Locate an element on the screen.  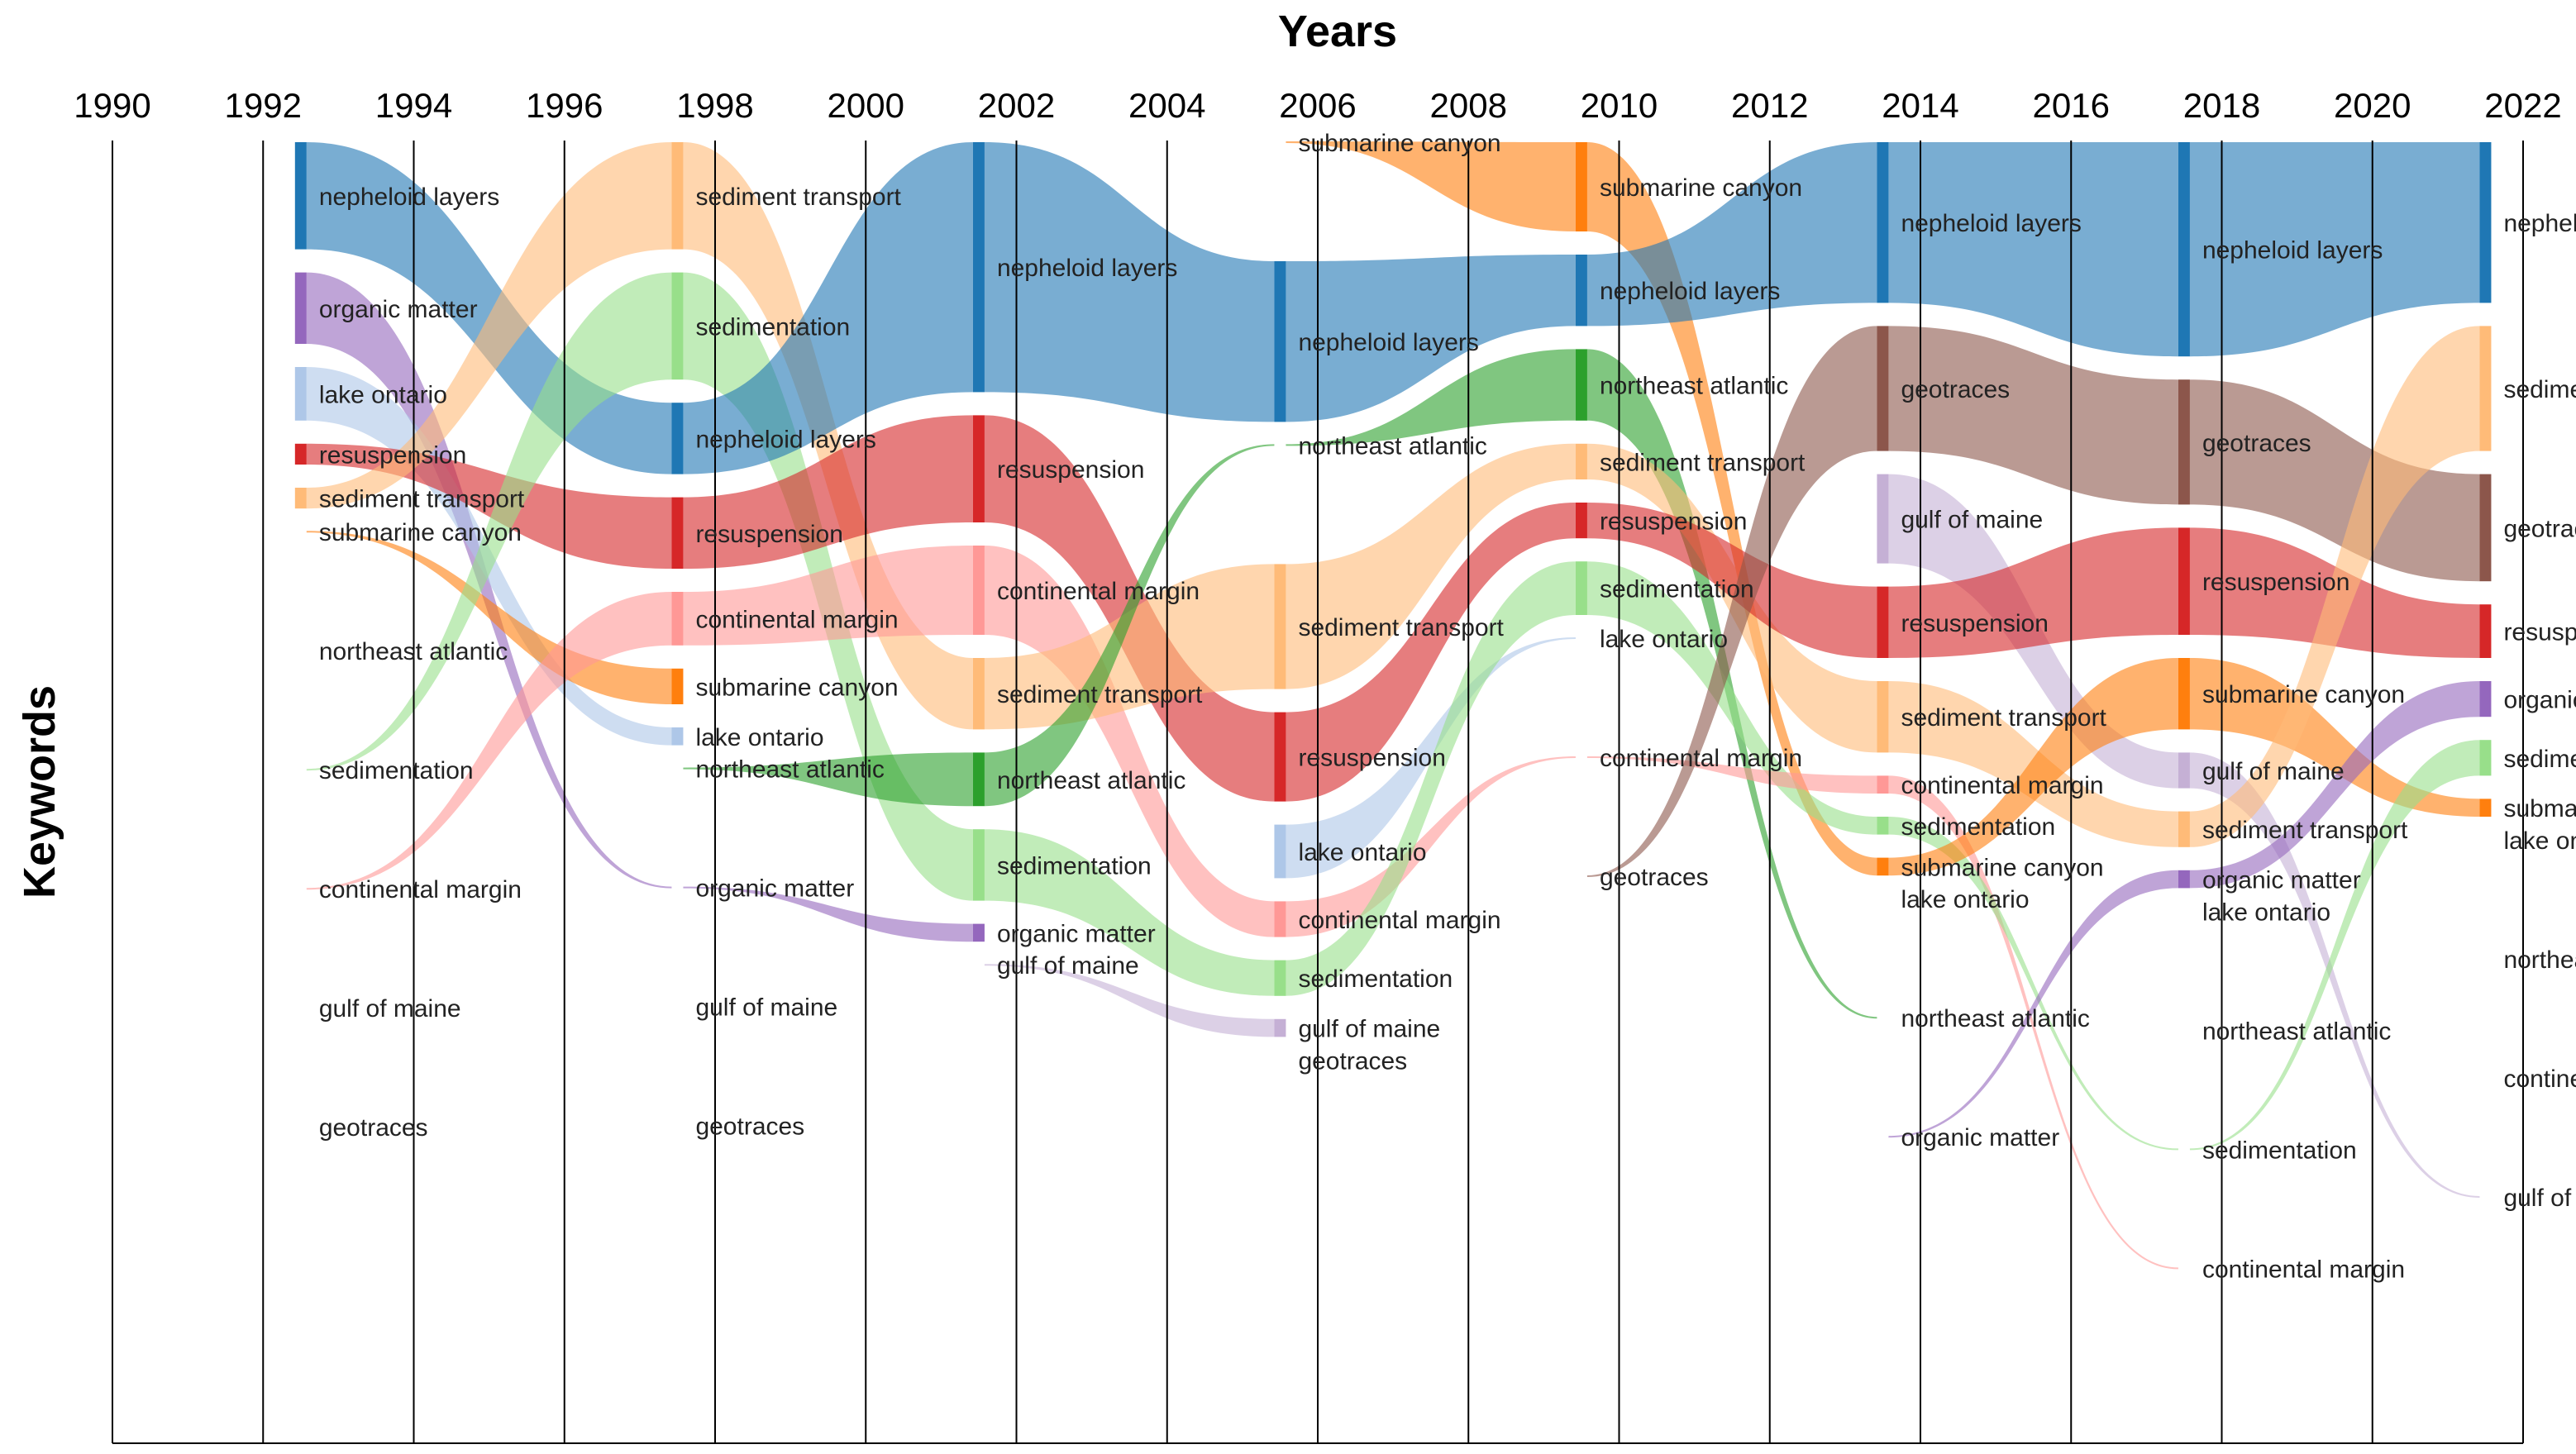
node-label-continental-margin-6: continental margin is located at coordinates (2303, 1269).